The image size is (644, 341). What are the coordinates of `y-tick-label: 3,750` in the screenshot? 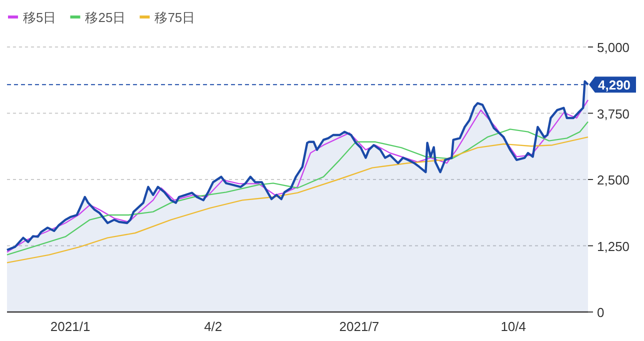 It's located at (613, 114).